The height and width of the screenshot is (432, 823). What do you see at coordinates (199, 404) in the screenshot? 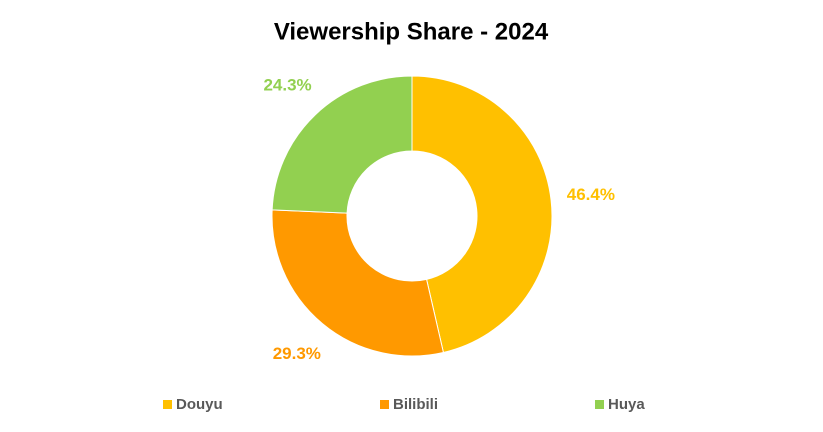
I see `legend-label: Douyu` at bounding box center [199, 404].